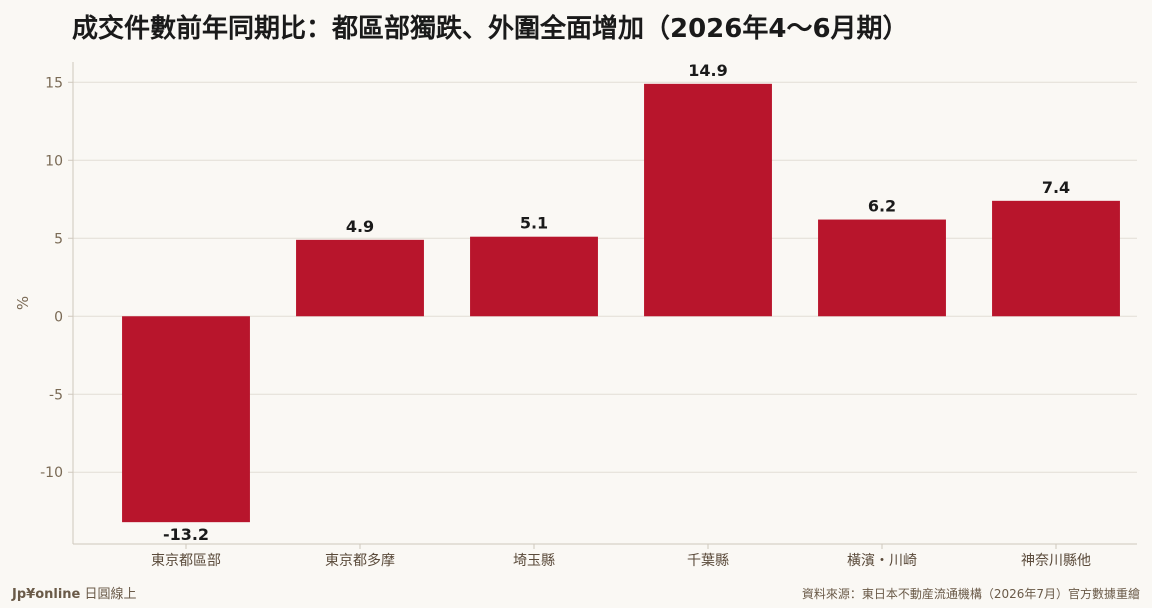 The width and height of the screenshot is (1152, 608). I want to click on chart-title: 成交件數前年同期比：都區部獨跌、外圍全面增加（2026年4〜6月期）, so click(490, 29).